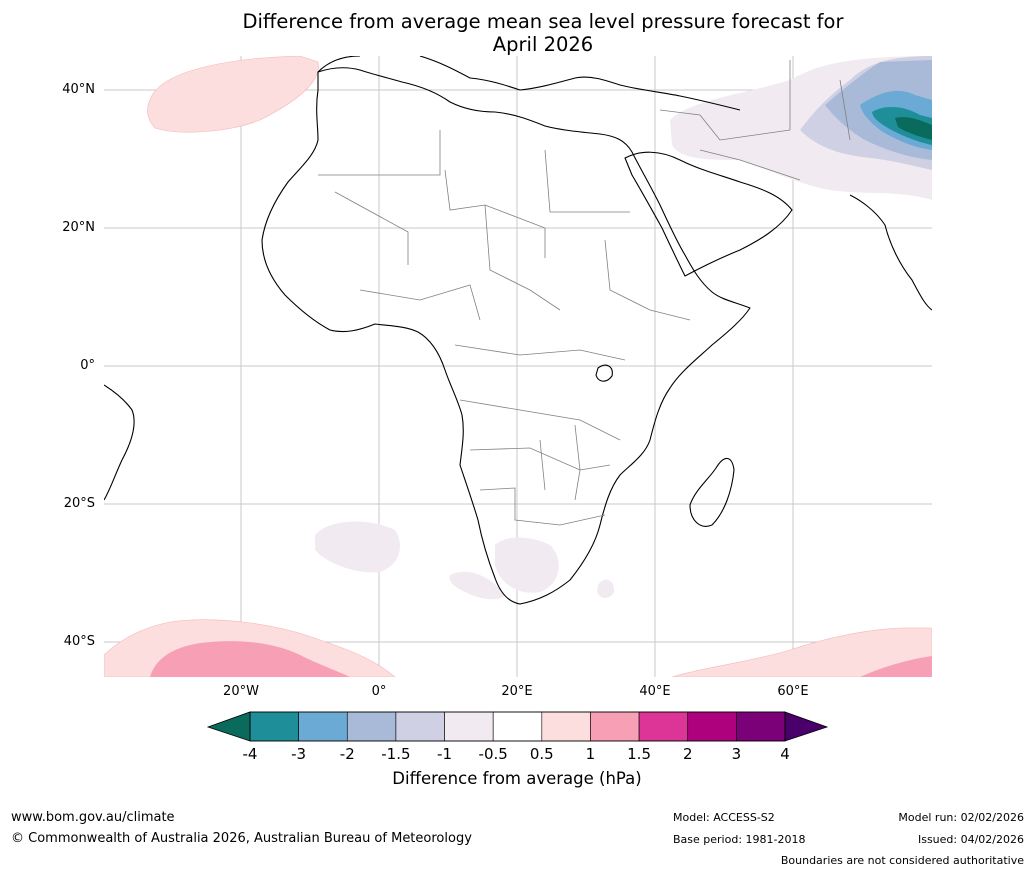 This screenshot has width=1035, height=873. What do you see at coordinates (785, 754) in the screenshot?
I see `colorbar-tick-label: 4` at bounding box center [785, 754].